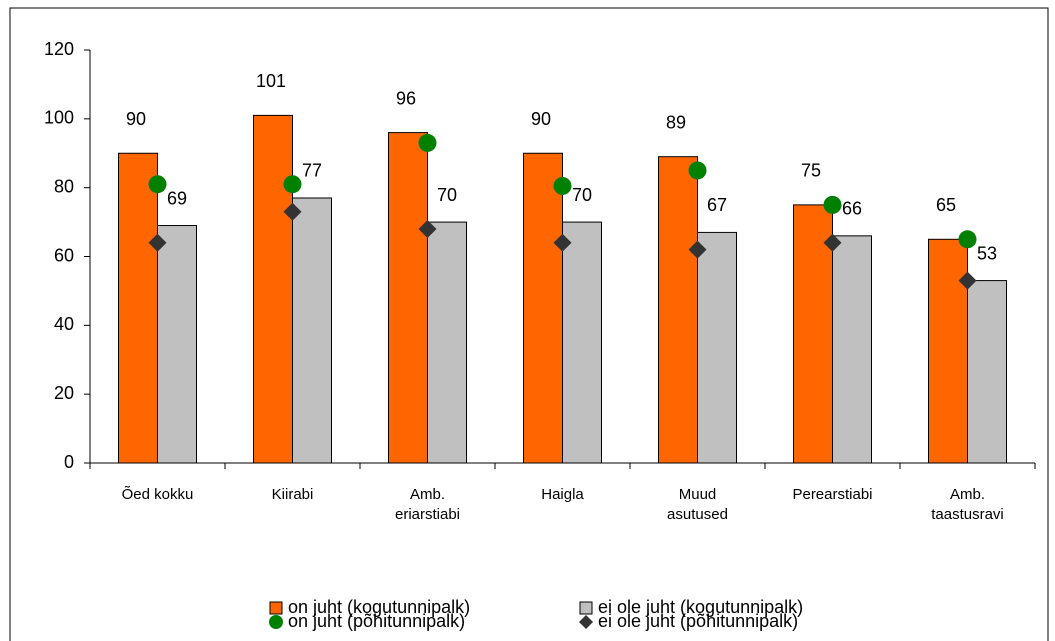 The width and height of the screenshot is (1055, 641). Describe the element at coordinates (292, 494) in the screenshot. I see `x-tick-label: Kiirabi` at that location.